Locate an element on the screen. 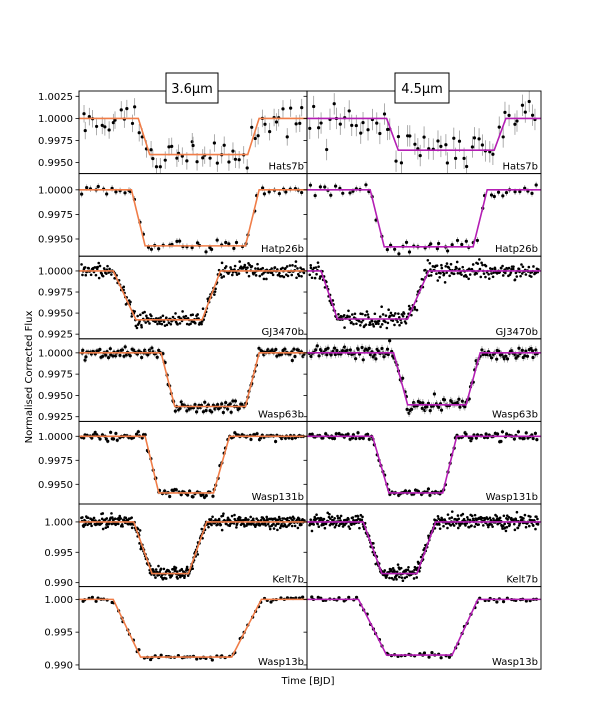  ytick-label-GJ3470b-2: 0.9975 is located at coordinates (55, 293).